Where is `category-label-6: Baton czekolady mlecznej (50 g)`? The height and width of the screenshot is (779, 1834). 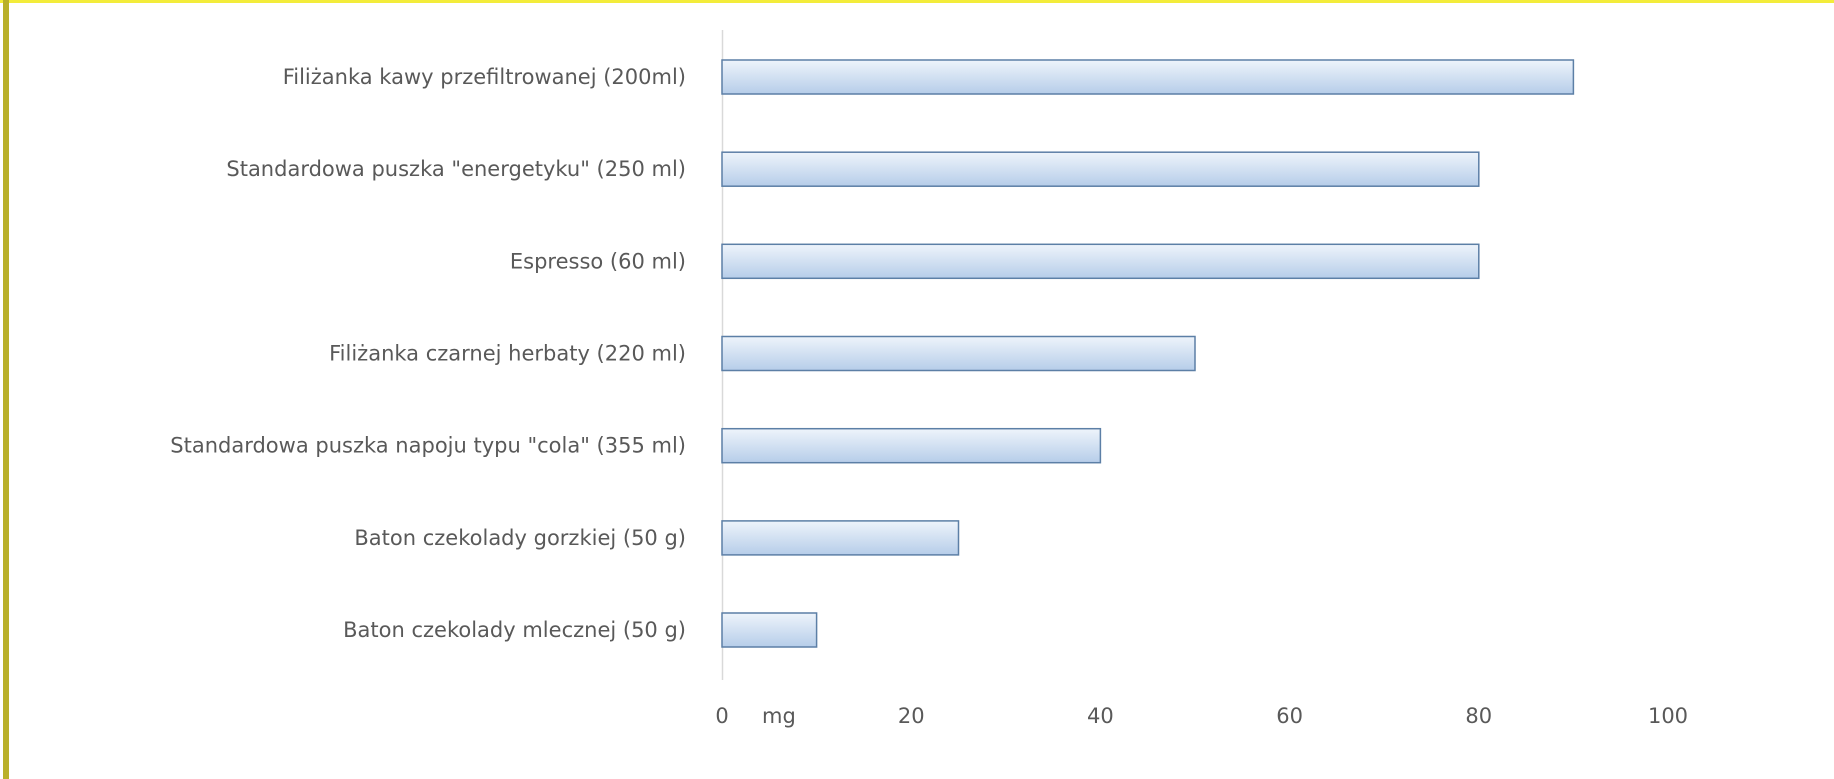 category-label-6: Baton czekolady mlecznej (50 g) is located at coordinates (514, 630).